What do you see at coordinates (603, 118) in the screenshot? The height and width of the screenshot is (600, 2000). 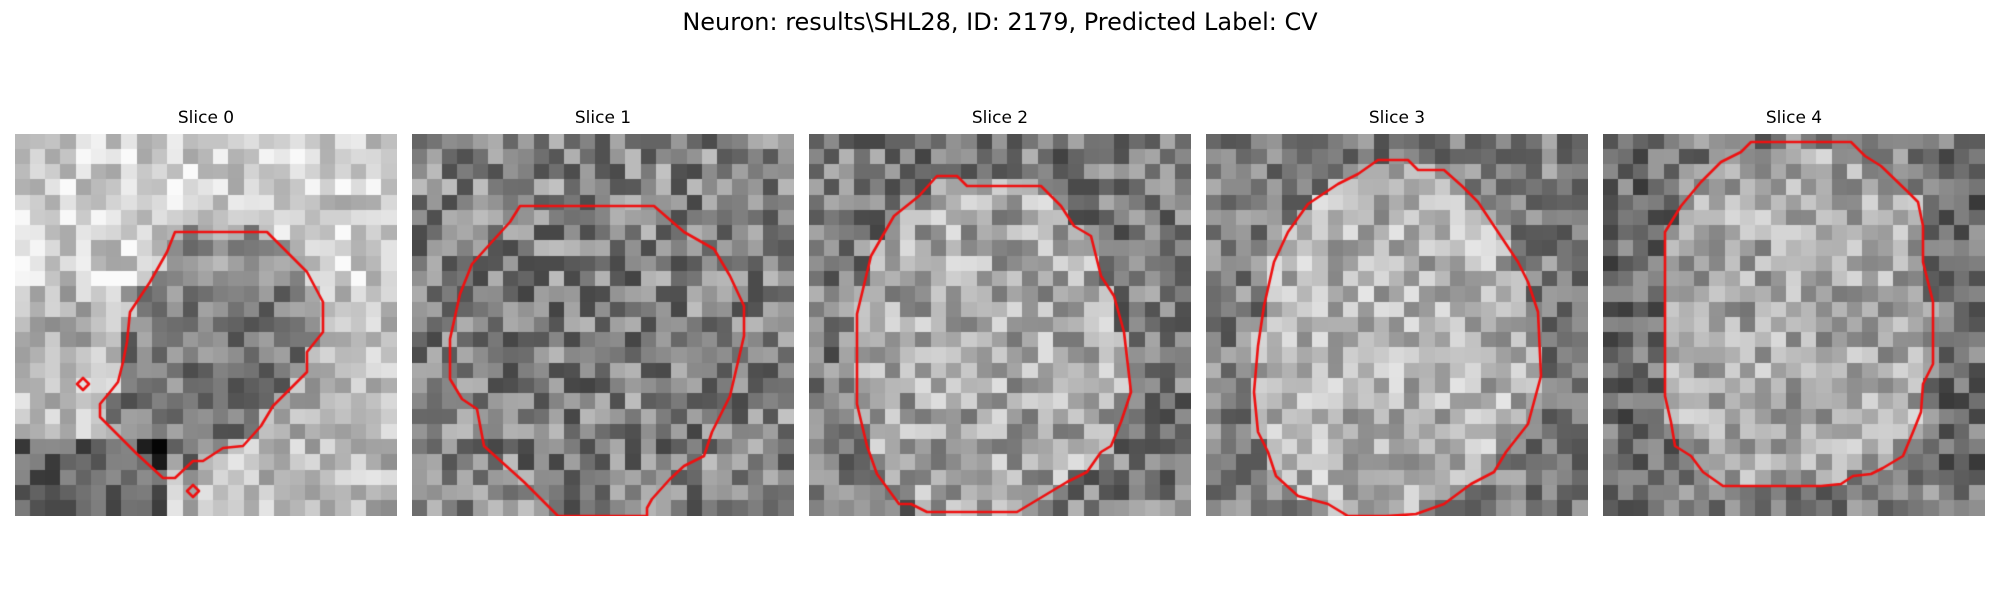 I see `slice-title: Slice 1` at bounding box center [603, 118].